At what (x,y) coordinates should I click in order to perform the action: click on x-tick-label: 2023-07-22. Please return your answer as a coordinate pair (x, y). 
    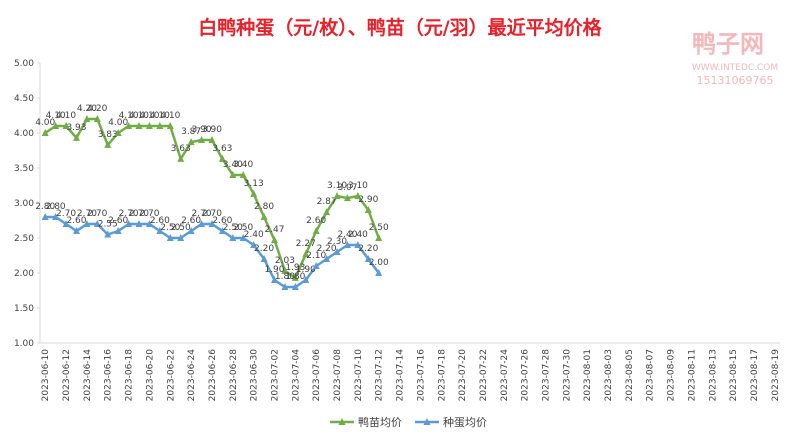
    Looking at the image, I should click on (484, 375).